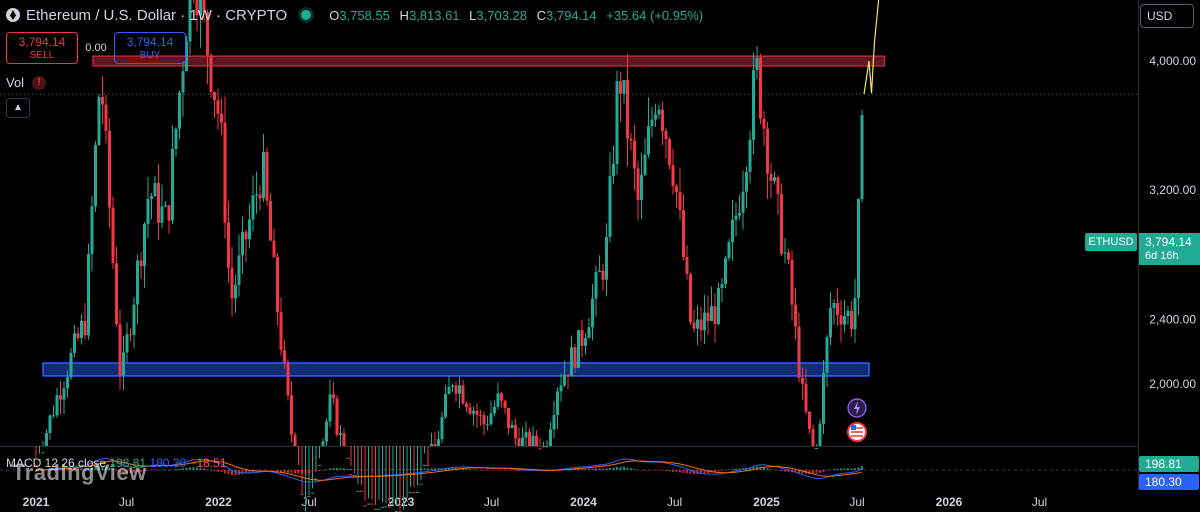 The width and height of the screenshot is (1200, 512). Describe the element at coordinates (401, 502) in the screenshot. I see `x-tick-label: 2023` at that location.